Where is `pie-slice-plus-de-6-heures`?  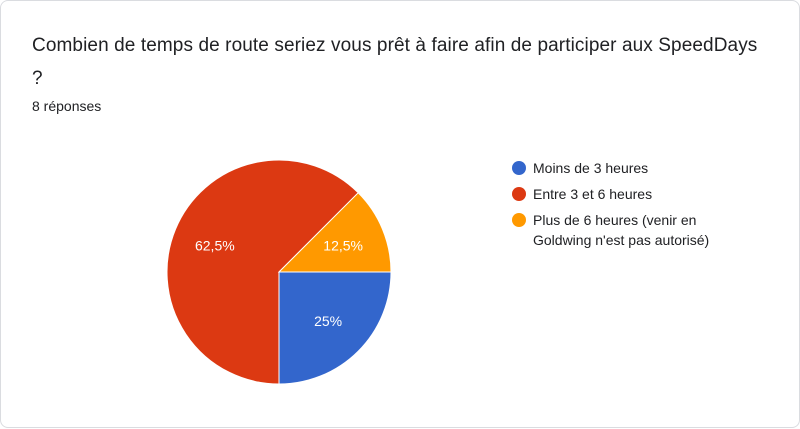
pie-slice-plus-de-6-heures is located at coordinates (334, 232).